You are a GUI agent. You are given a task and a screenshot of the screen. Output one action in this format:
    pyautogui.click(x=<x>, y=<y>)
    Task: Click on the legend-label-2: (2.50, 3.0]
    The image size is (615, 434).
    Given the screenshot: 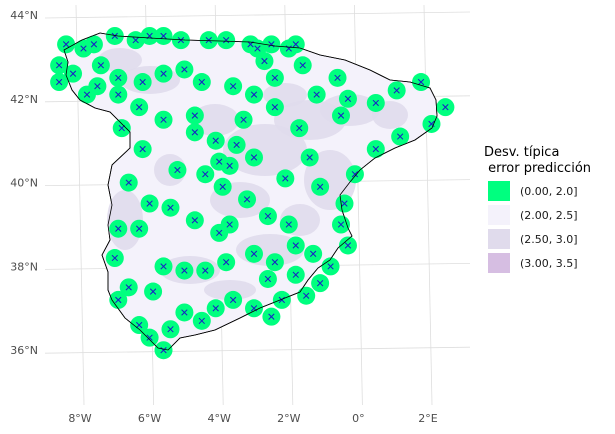 What is the action you would take?
    pyautogui.click(x=549, y=239)
    